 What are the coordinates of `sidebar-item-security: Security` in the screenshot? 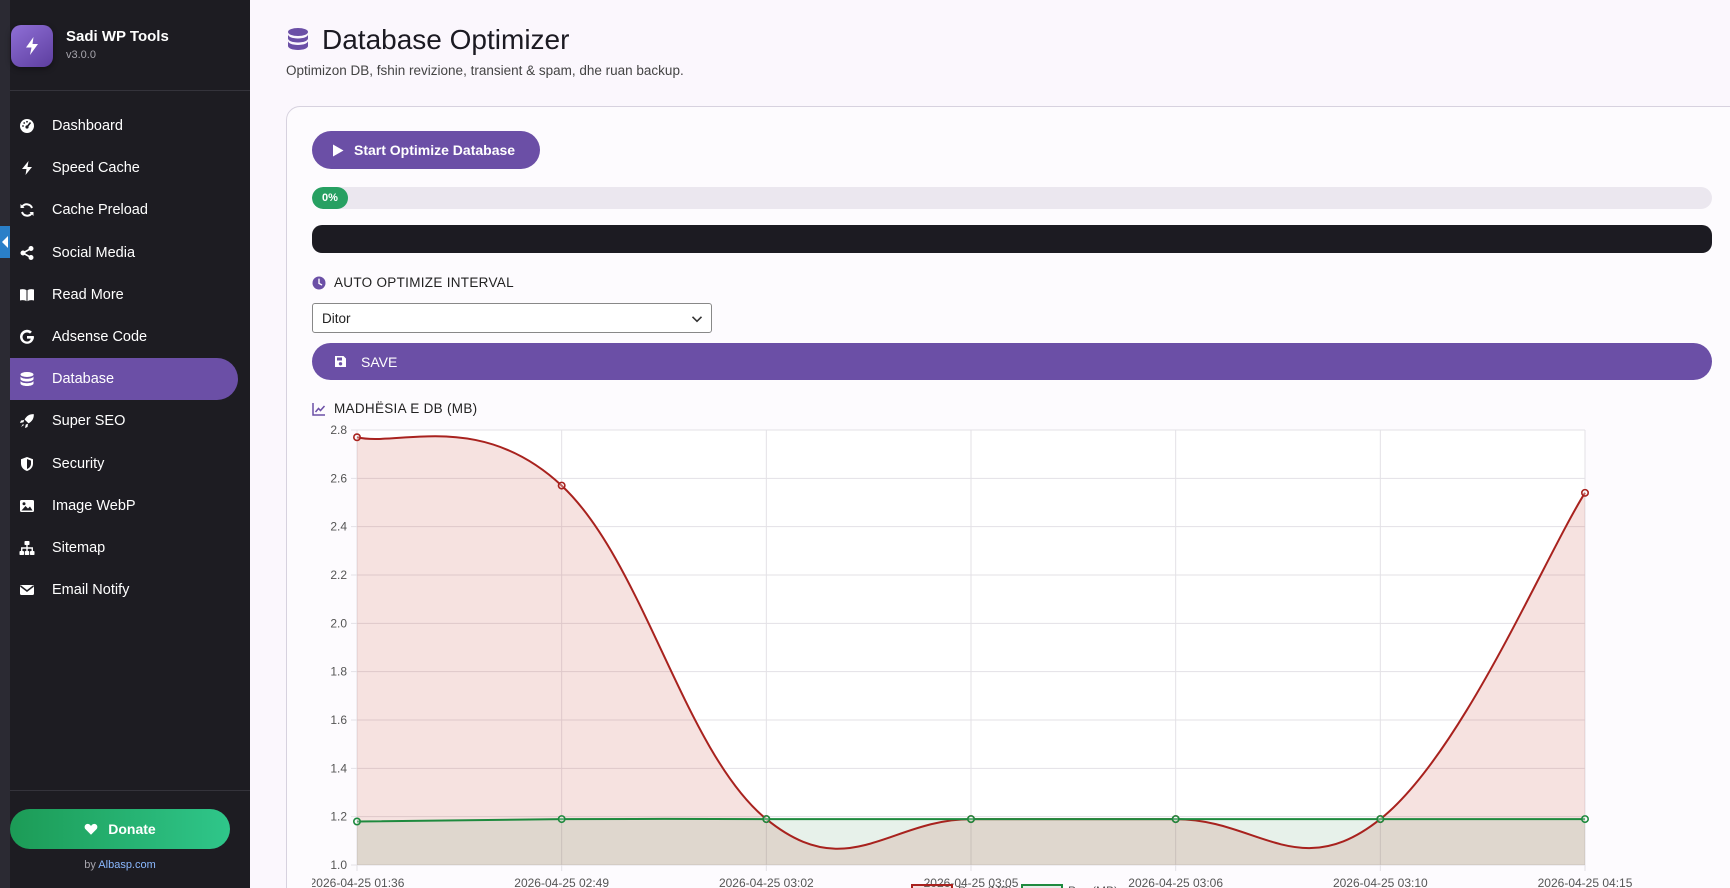 It's located at (130, 464).